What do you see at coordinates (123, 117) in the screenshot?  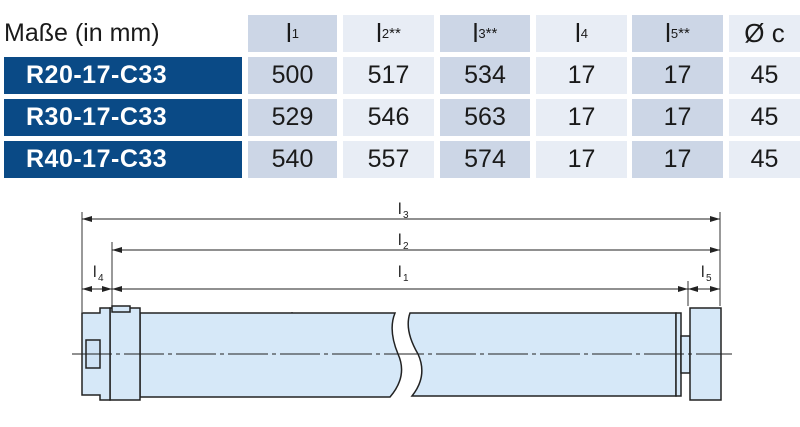 I see `model-name: R30-17-C33` at bounding box center [123, 117].